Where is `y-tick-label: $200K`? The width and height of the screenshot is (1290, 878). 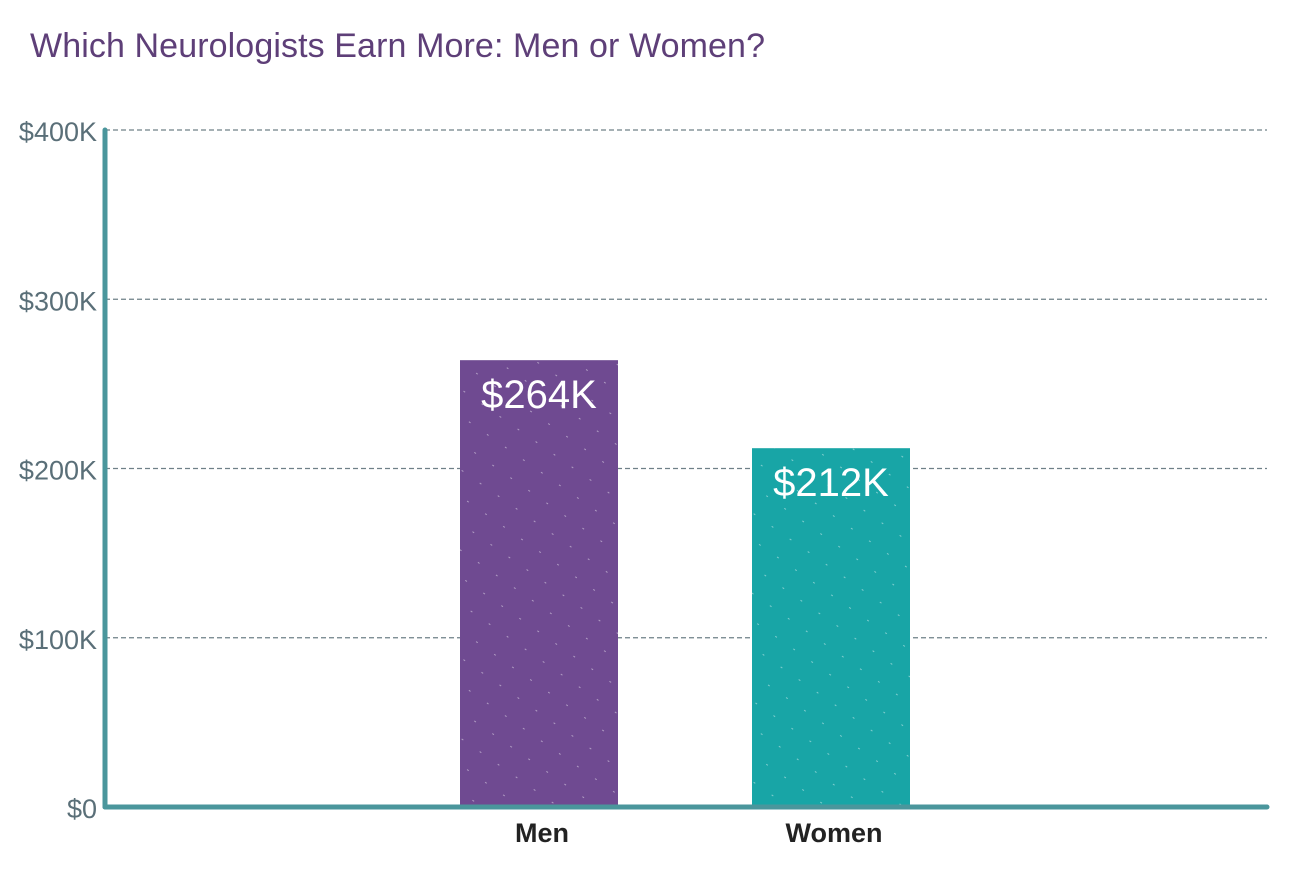
y-tick-label: $200K is located at coordinates (58, 471).